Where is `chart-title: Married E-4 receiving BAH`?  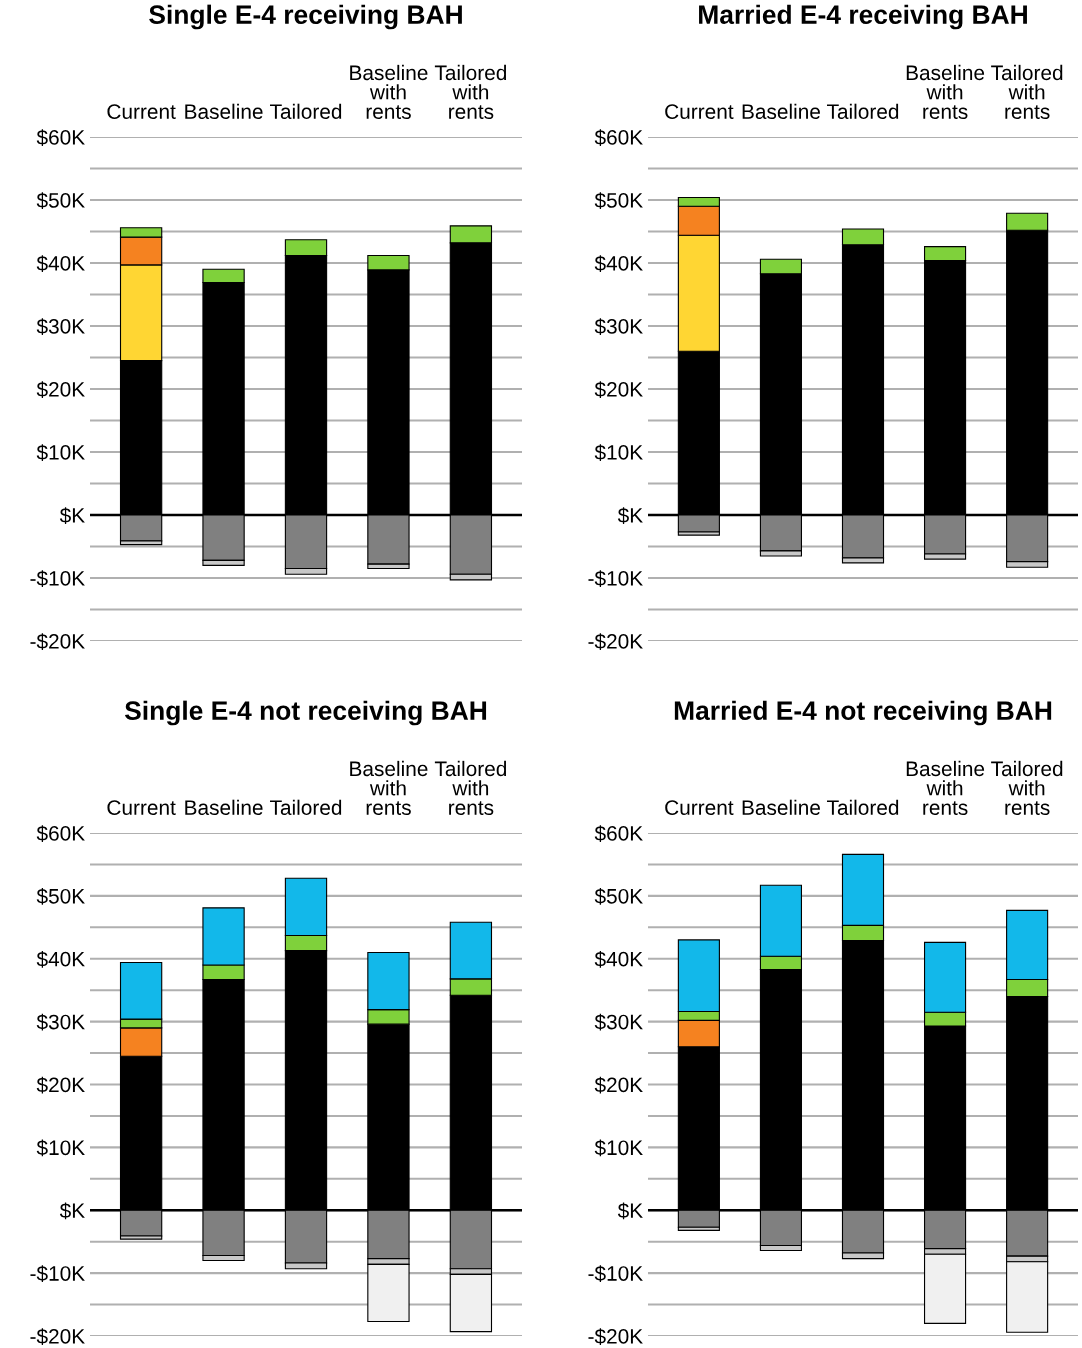 chart-title: Married E-4 receiving BAH is located at coordinates (863, 17).